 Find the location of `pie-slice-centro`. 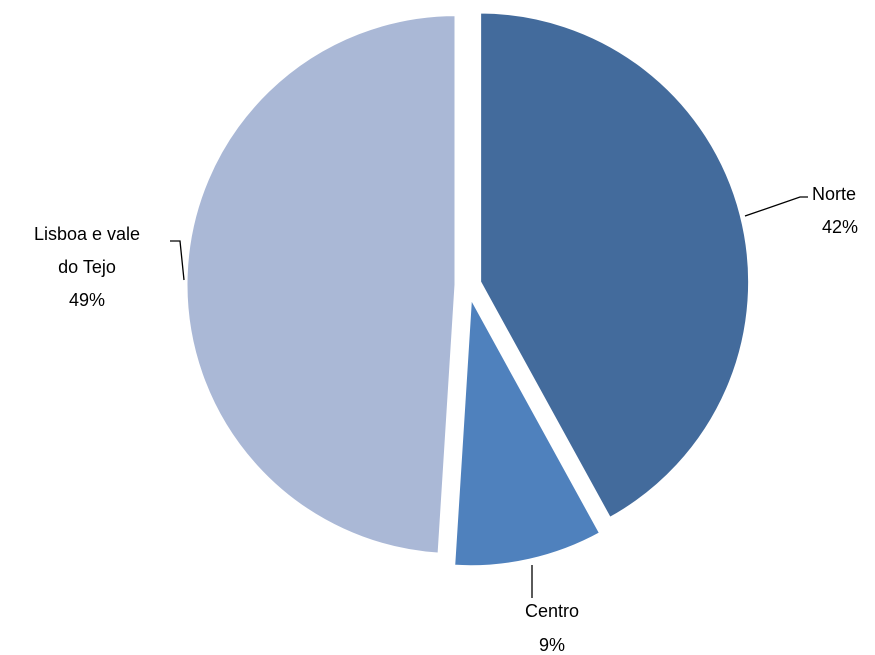

pie-slice-centro is located at coordinates (527, 430).